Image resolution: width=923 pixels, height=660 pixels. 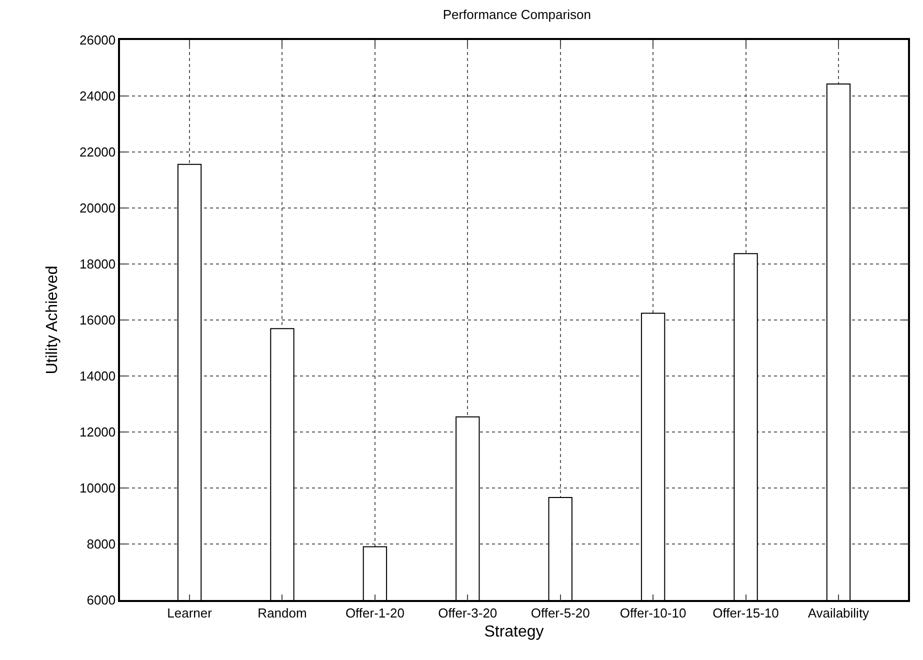 What do you see at coordinates (97, 432) in the screenshot?
I see `y-tick-label: 12000` at bounding box center [97, 432].